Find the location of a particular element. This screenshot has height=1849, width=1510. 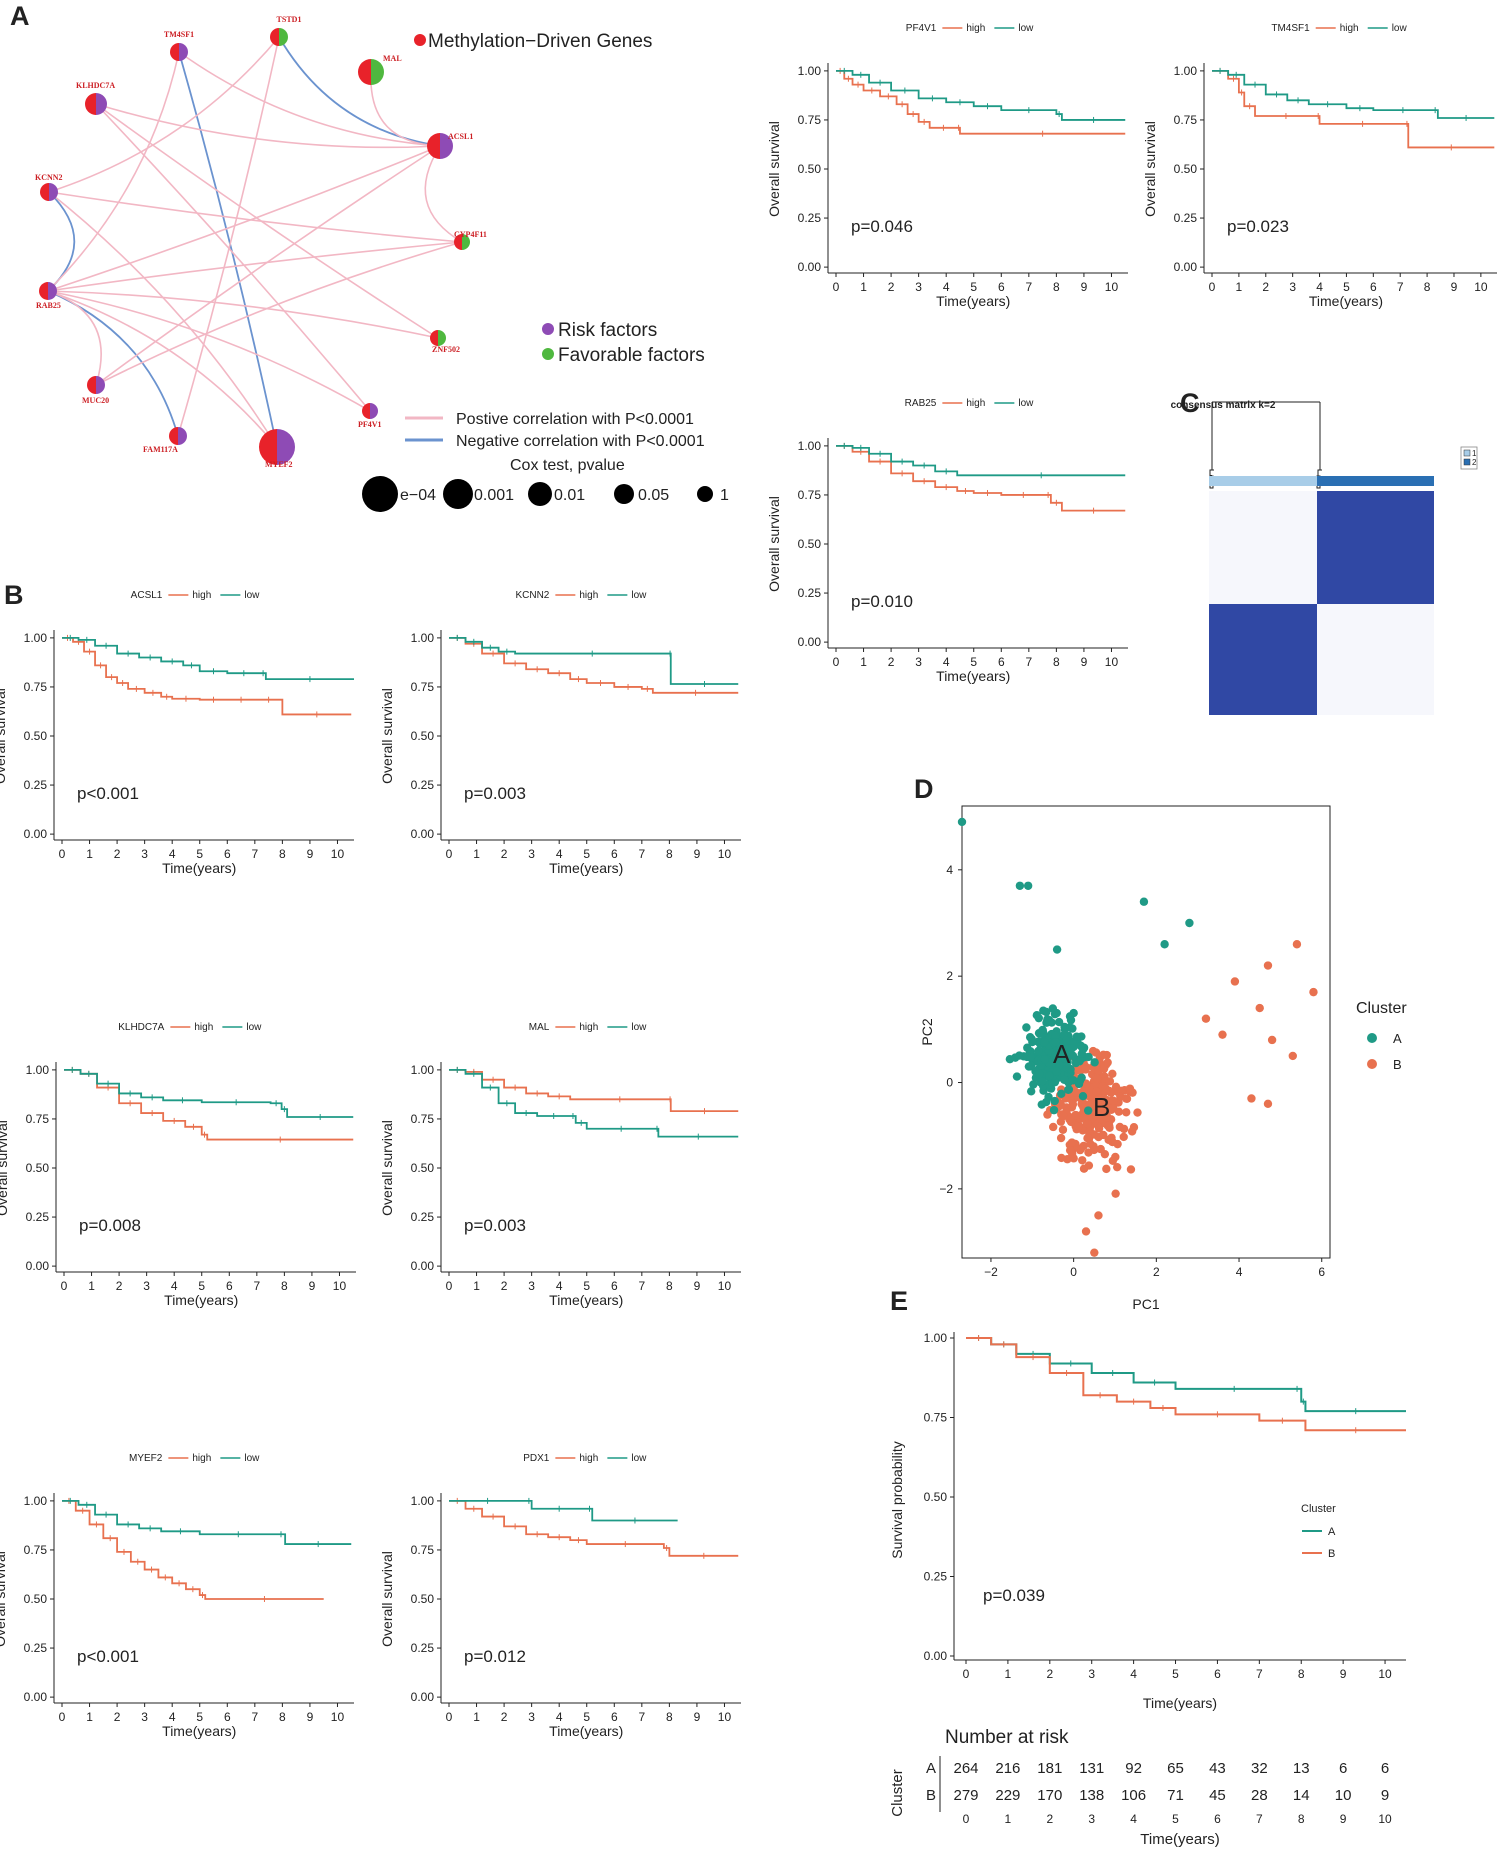

risk-table-xlabel: Time(years) is located at coordinates (1179, 1839).